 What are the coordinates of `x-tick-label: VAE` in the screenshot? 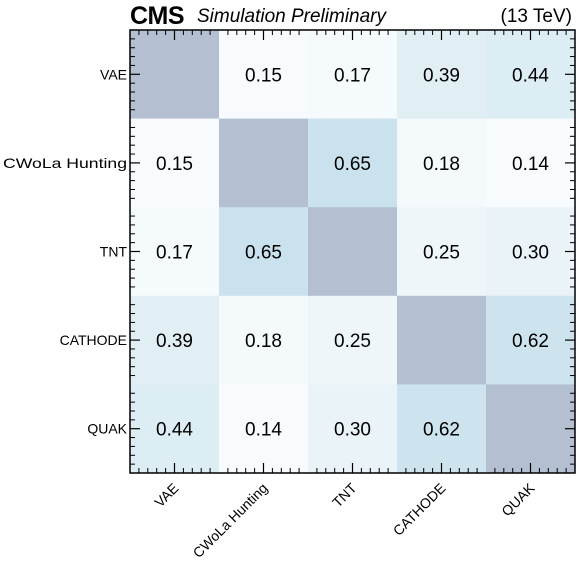 It's located at (166, 495).